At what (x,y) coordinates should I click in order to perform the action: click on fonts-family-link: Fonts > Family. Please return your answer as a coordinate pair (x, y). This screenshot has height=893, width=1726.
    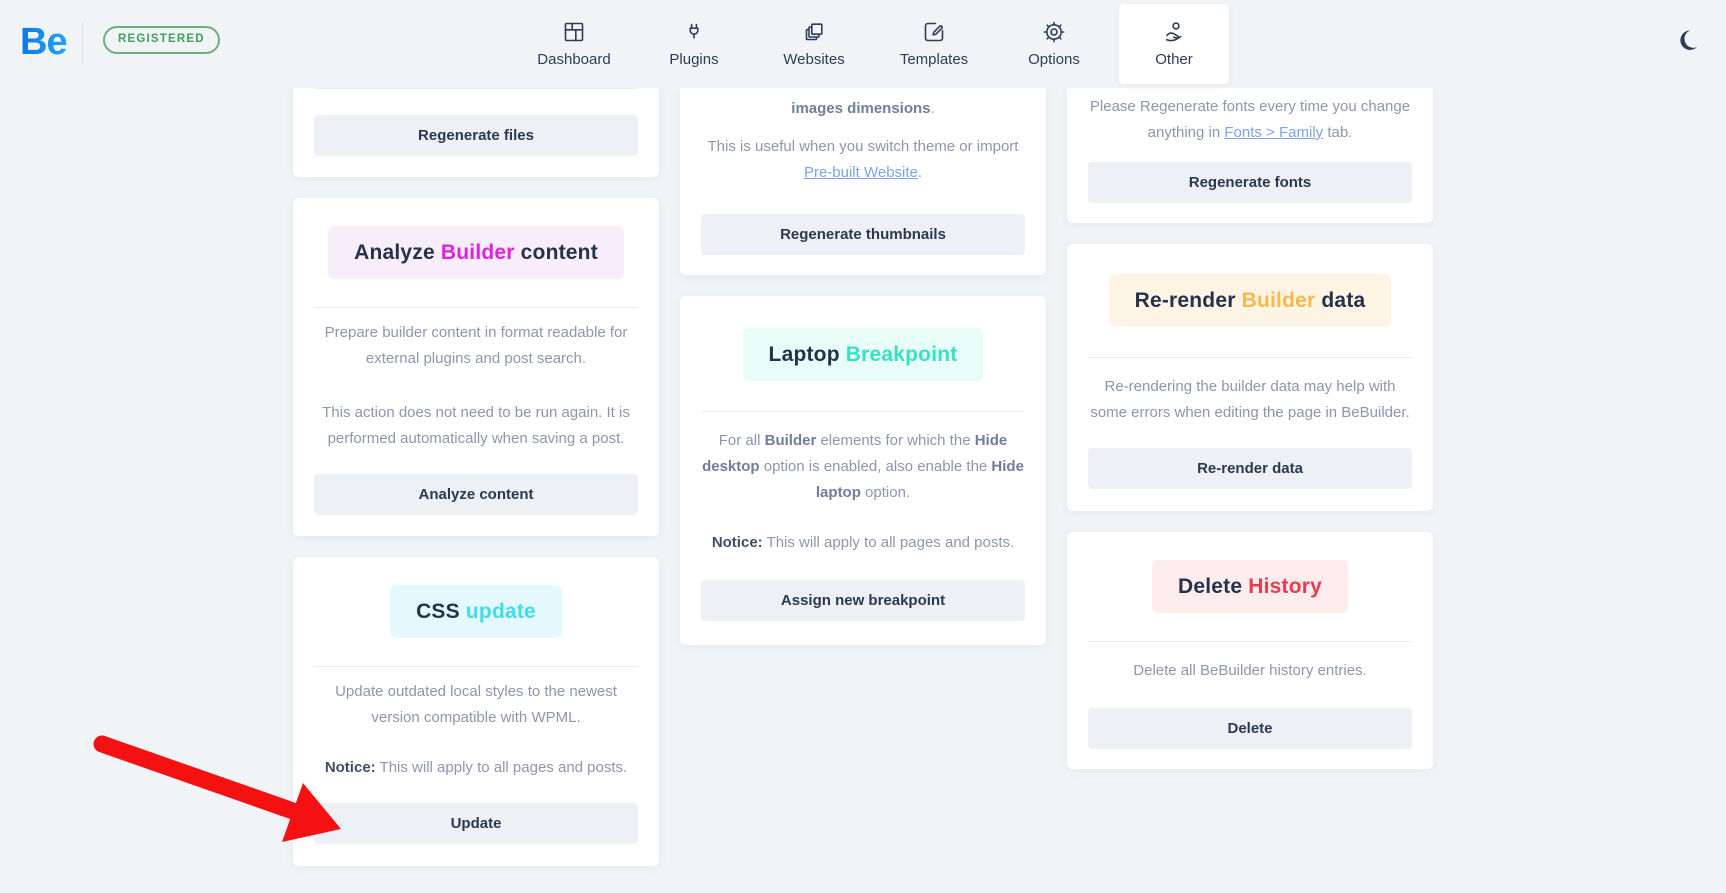
    Looking at the image, I should click on (1274, 132).